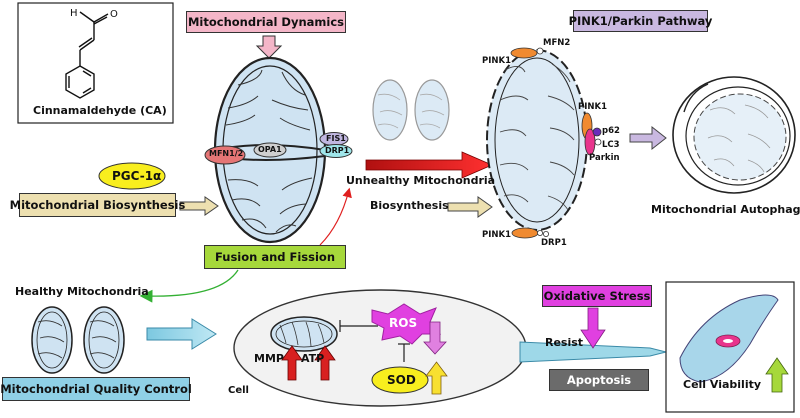 The height and width of the screenshot is (418, 800). Describe the element at coordinates (78, 340) in the screenshot. I see `healthy-mitochondria-pair` at that location.